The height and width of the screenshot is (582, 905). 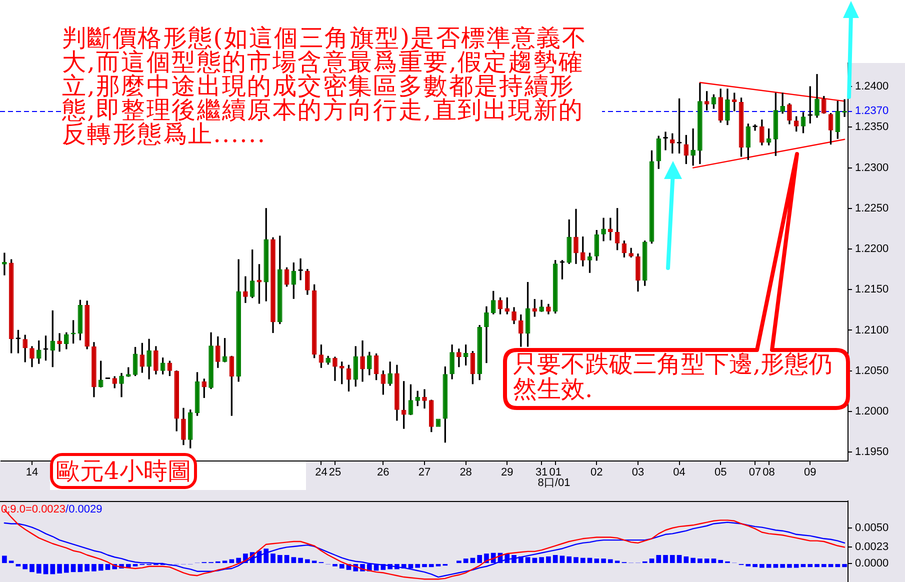 What do you see at coordinates (872, 110) in the screenshot?
I see `ref-line-label: 1.2370` at bounding box center [872, 110].